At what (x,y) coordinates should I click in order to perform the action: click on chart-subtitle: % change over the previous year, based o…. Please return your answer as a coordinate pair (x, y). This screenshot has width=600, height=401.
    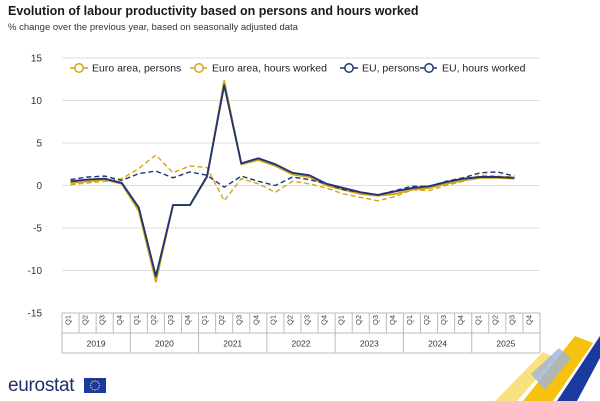
    Looking at the image, I should click on (153, 27).